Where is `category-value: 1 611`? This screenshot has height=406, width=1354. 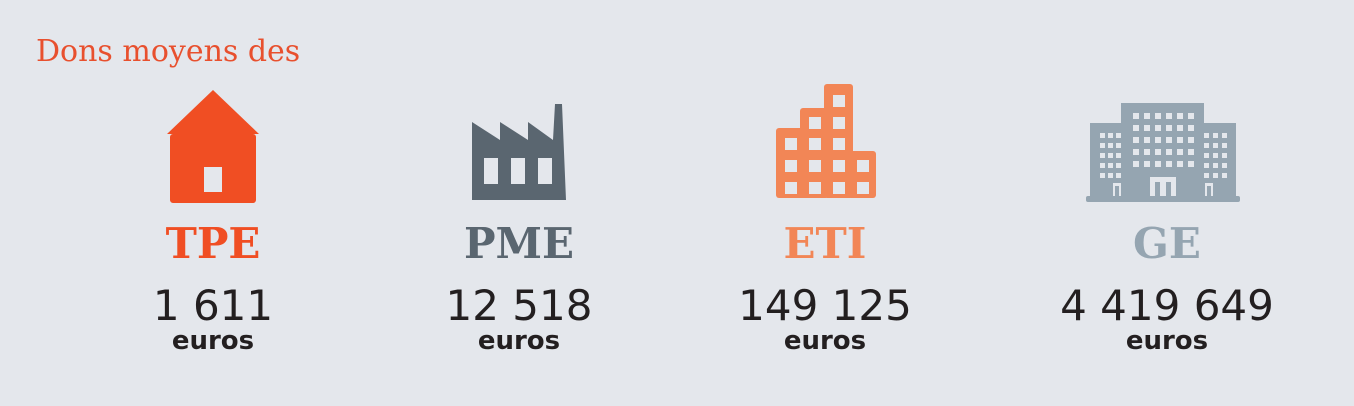
category-value: 1 611 is located at coordinates (213, 305).